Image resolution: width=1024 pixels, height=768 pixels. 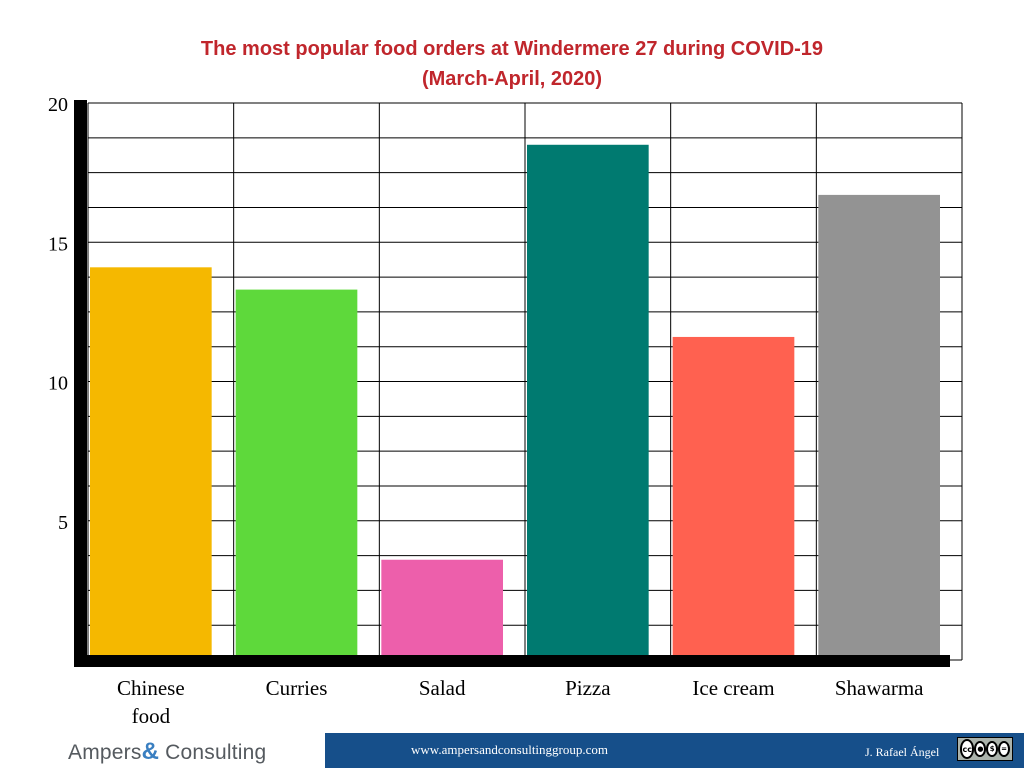 I want to click on logo-ampersand: &, so click(x=150, y=751).